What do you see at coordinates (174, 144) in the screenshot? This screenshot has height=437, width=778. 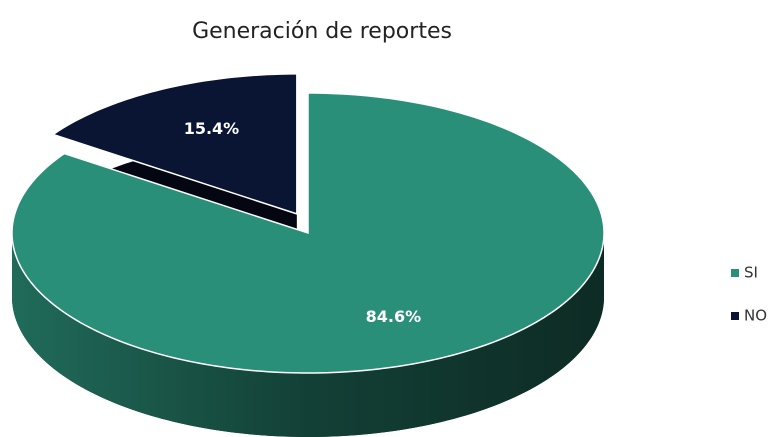 I see `slice` at bounding box center [174, 144].